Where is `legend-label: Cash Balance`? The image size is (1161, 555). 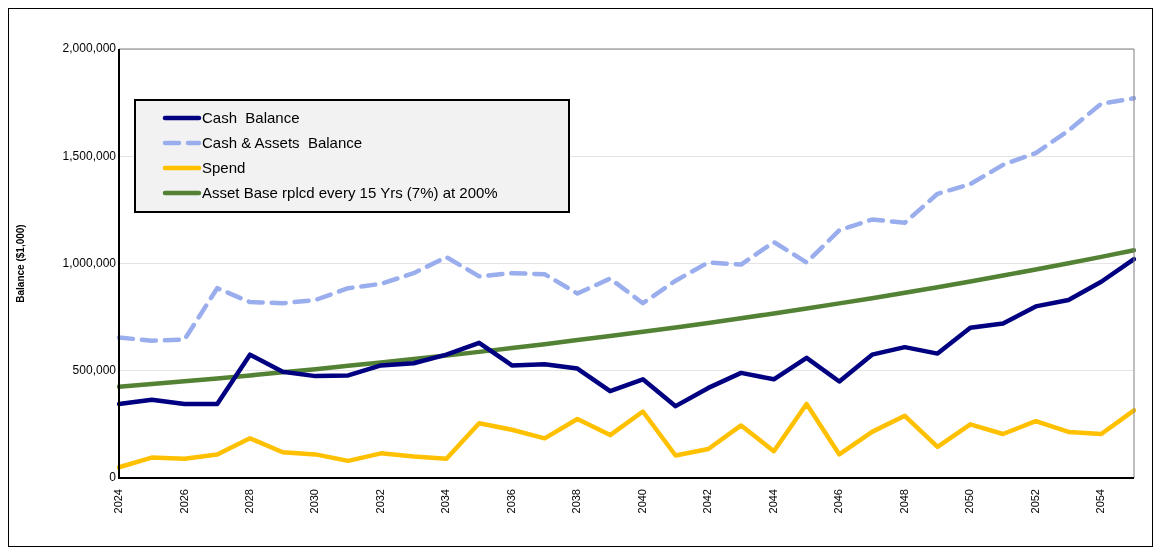 legend-label: Cash Balance is located at coordinates (251, 117).